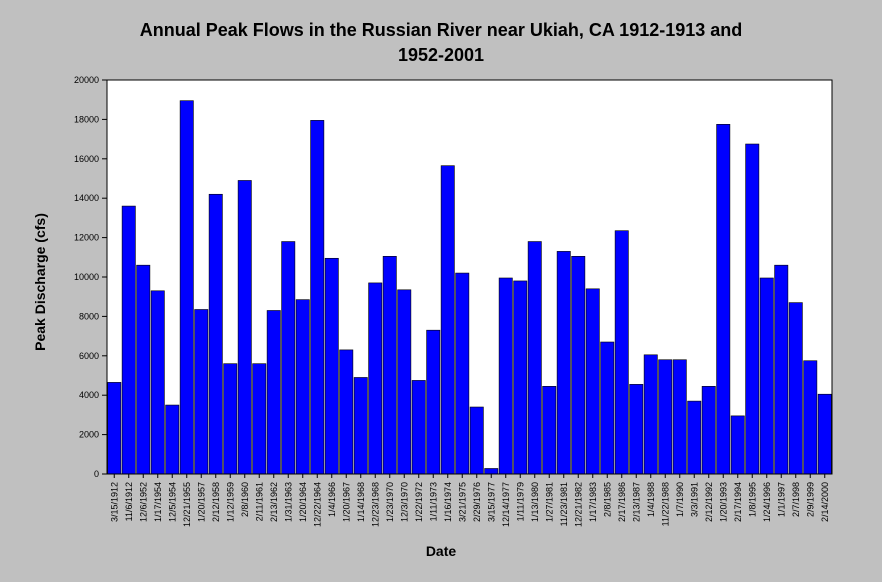 This screenshot has width=882, height=582. What do you see at coordinates (86, 159) in the screenshot?
I see `y-tick-label: 16000` at bounding box center [86, 159].